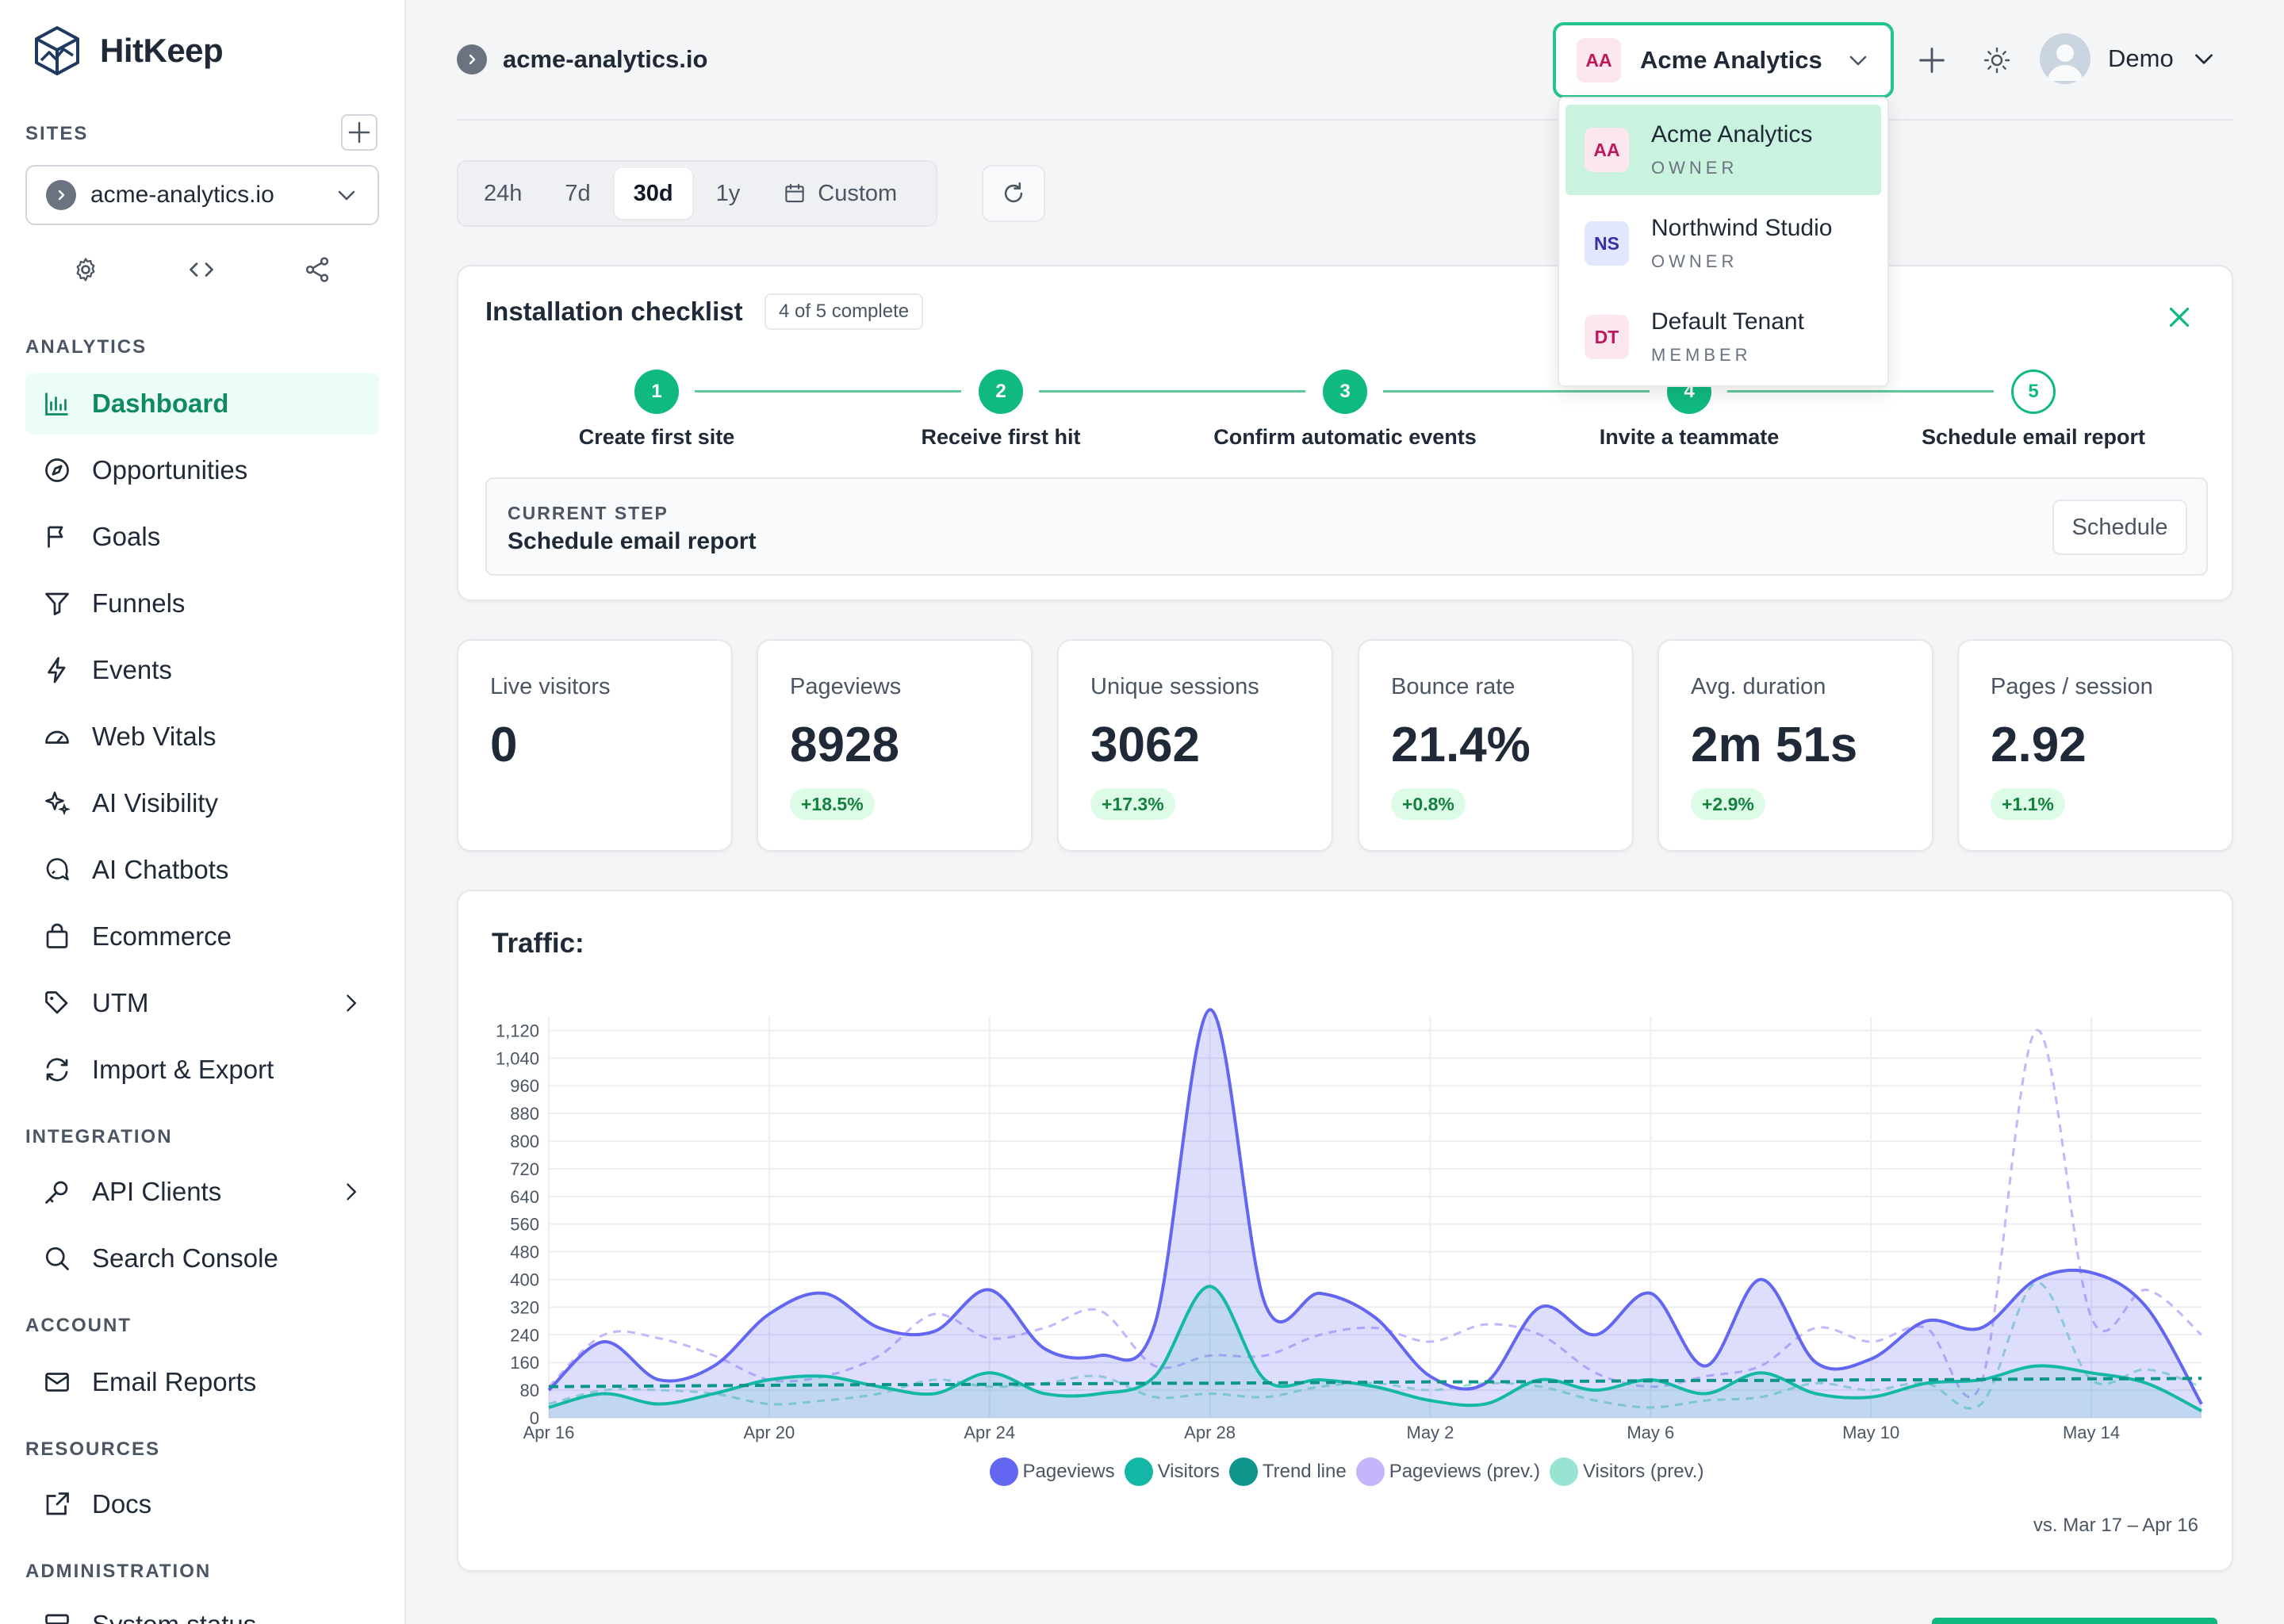 The image size is (2284, 1624). Describe the element at coordinates (2141, 58) in the screenshot. I see `user-name: Demo` at that location.